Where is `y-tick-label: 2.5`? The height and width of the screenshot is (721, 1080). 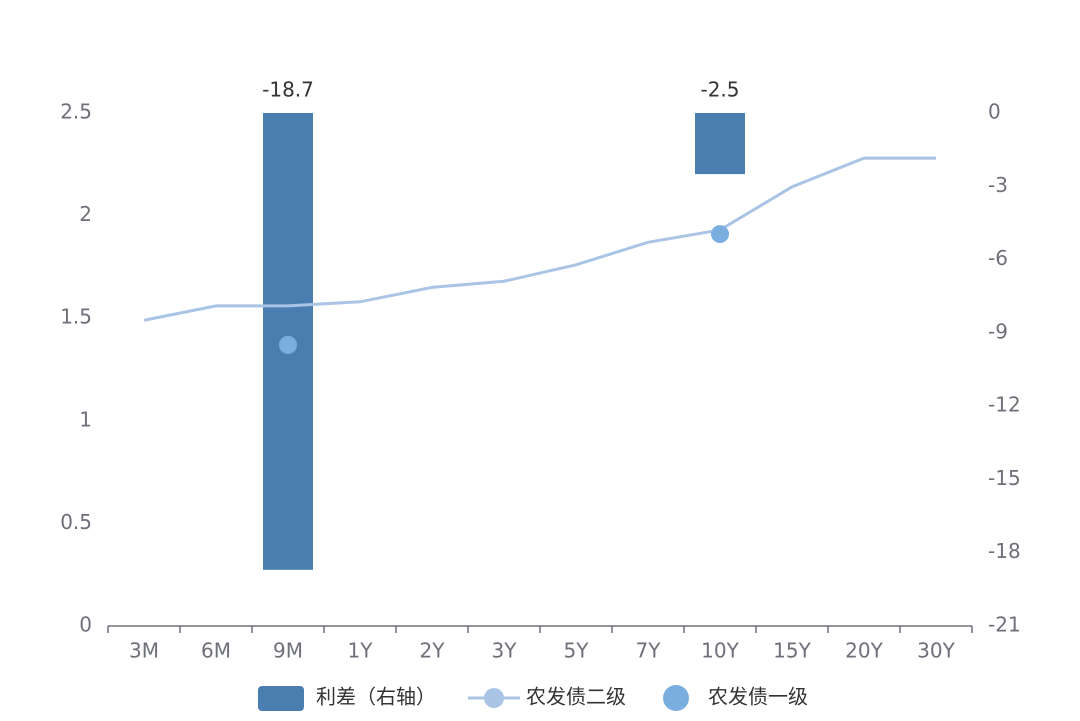 y-tick-label: 2.5 is located at coordinates (76, 112).